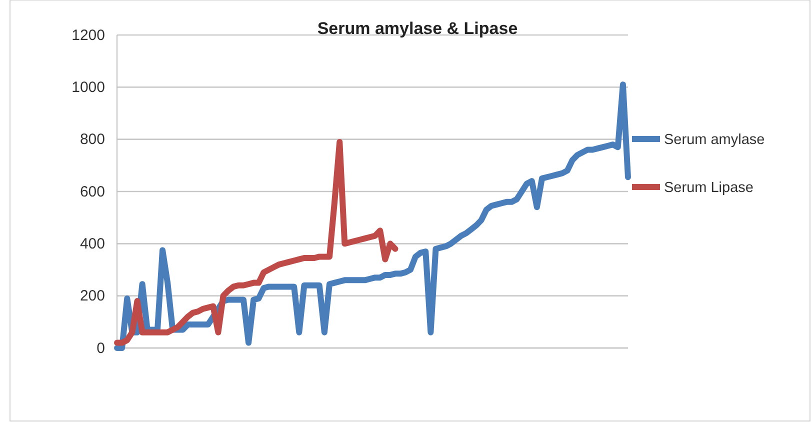 This screenshot has height=422, width=811. Describe the element at coordinates (92, 243) in the screenshot. I see `y-tick-label: 400` at that location.